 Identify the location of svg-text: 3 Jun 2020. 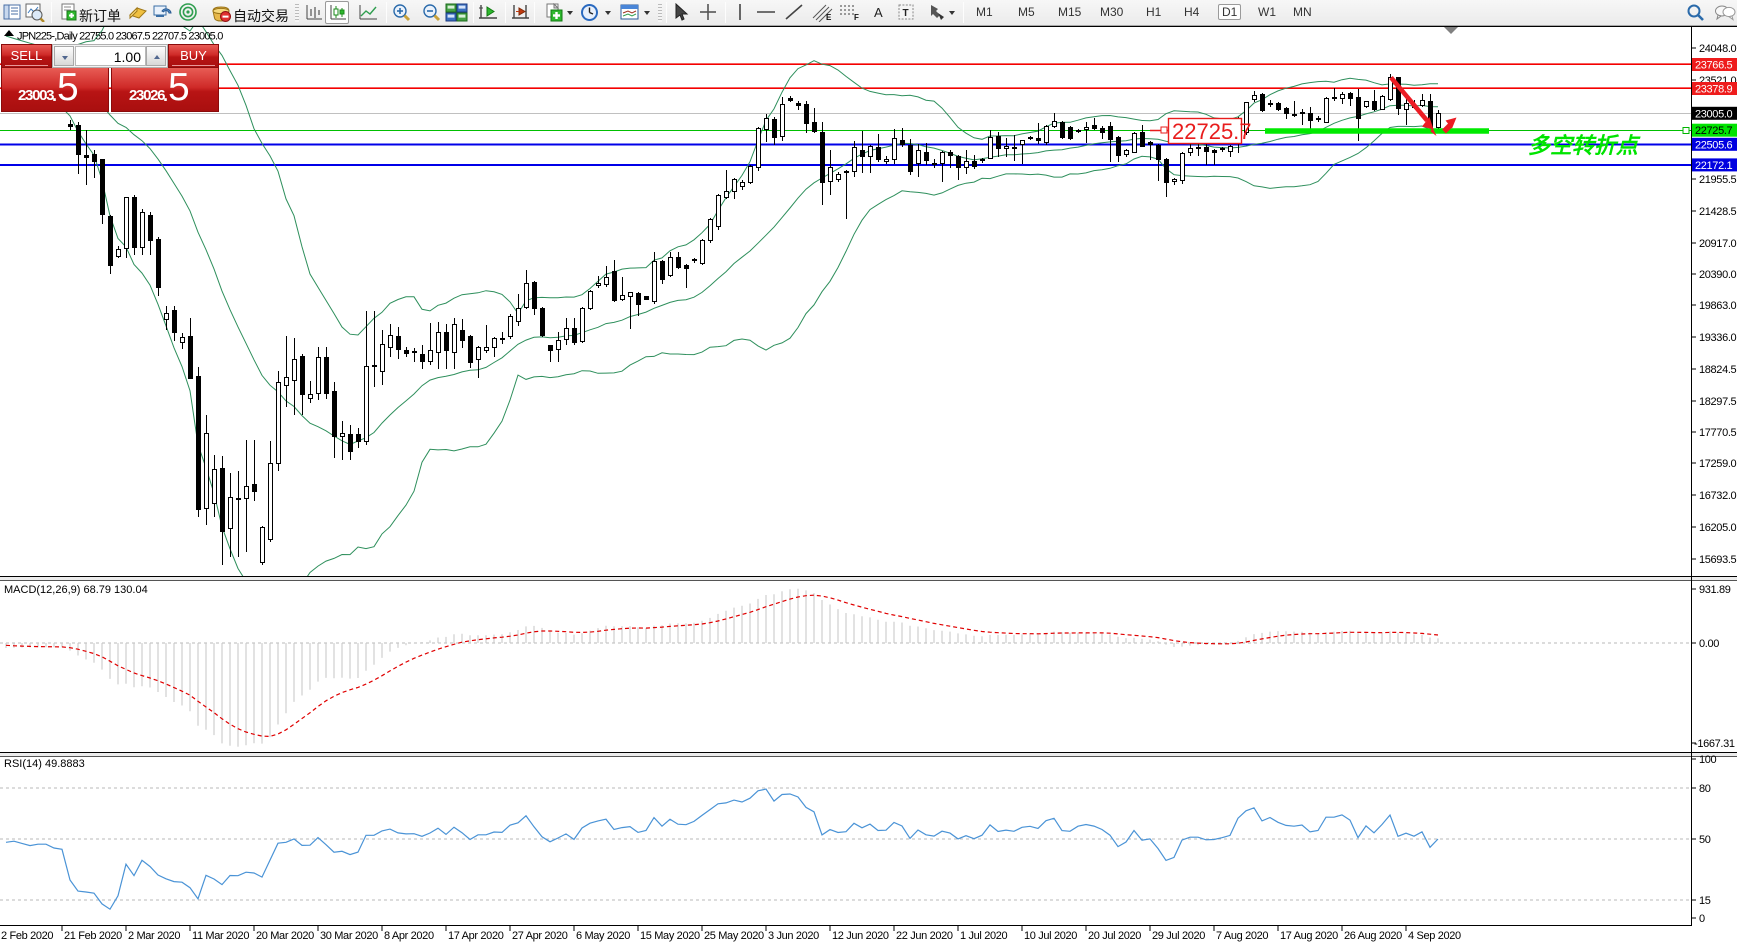
(793, 936).